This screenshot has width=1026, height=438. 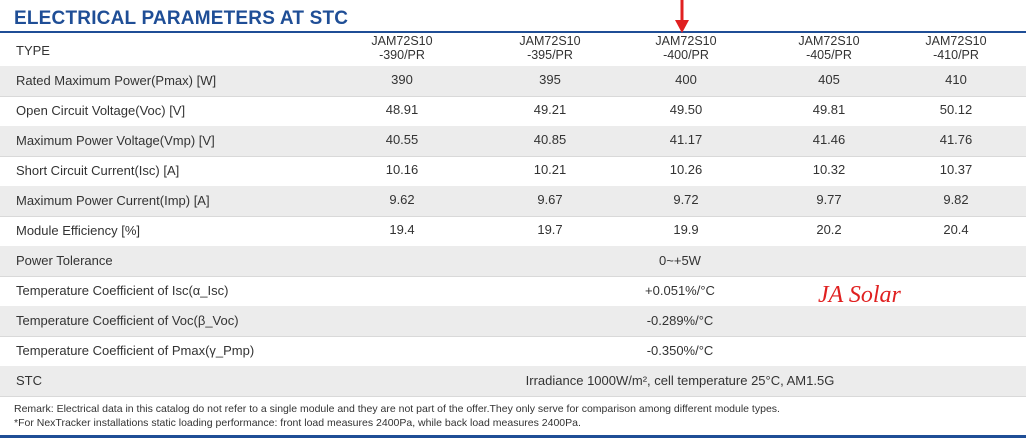 I want to click on ja-solar-annotation: JA Solar, so click(x=859, y=295).